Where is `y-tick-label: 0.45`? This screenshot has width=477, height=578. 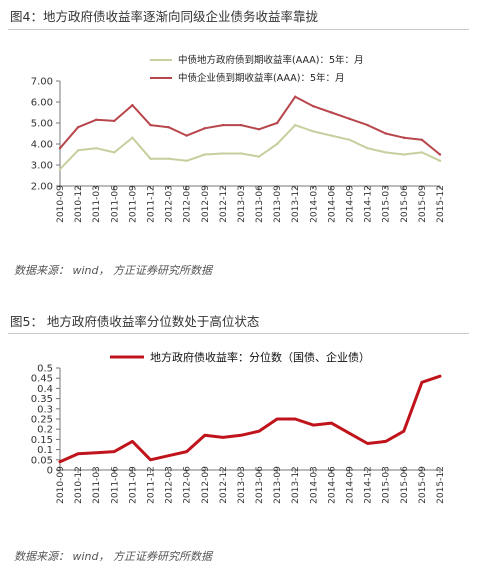 y-tick-label: 0.45 is located at coordinates (42, 379).